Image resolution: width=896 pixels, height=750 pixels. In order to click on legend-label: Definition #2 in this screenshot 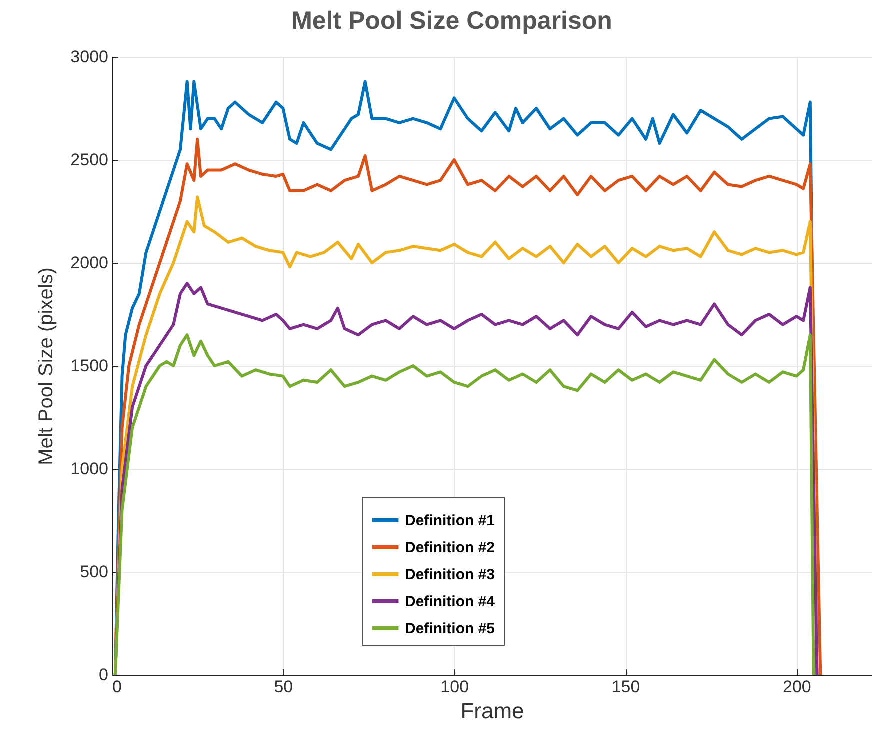, I will do `click(450, 548)`.